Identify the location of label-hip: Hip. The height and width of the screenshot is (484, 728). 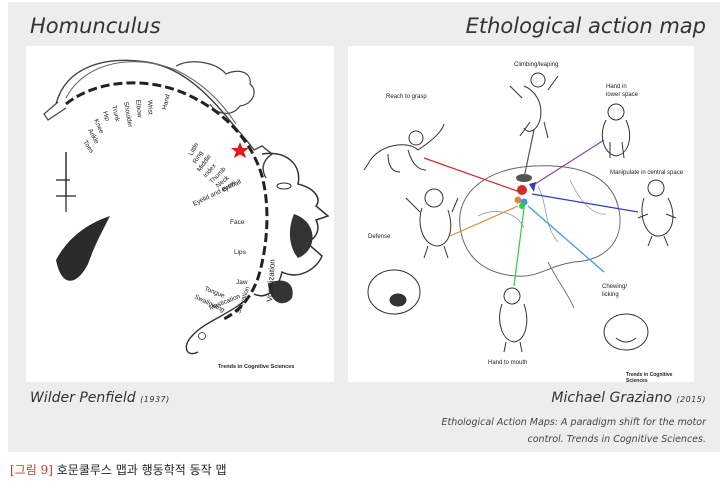
(106, 116).